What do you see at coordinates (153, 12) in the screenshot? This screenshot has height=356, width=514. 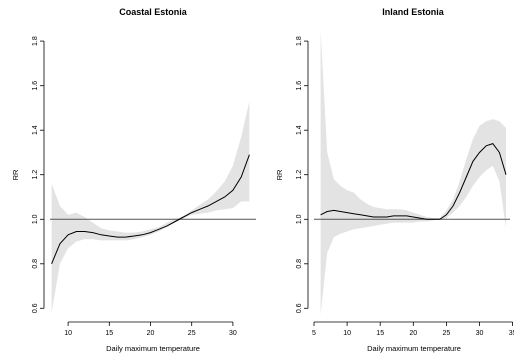 I see `chart-title: Coastal Estonia` at bounding box center [153, 12].